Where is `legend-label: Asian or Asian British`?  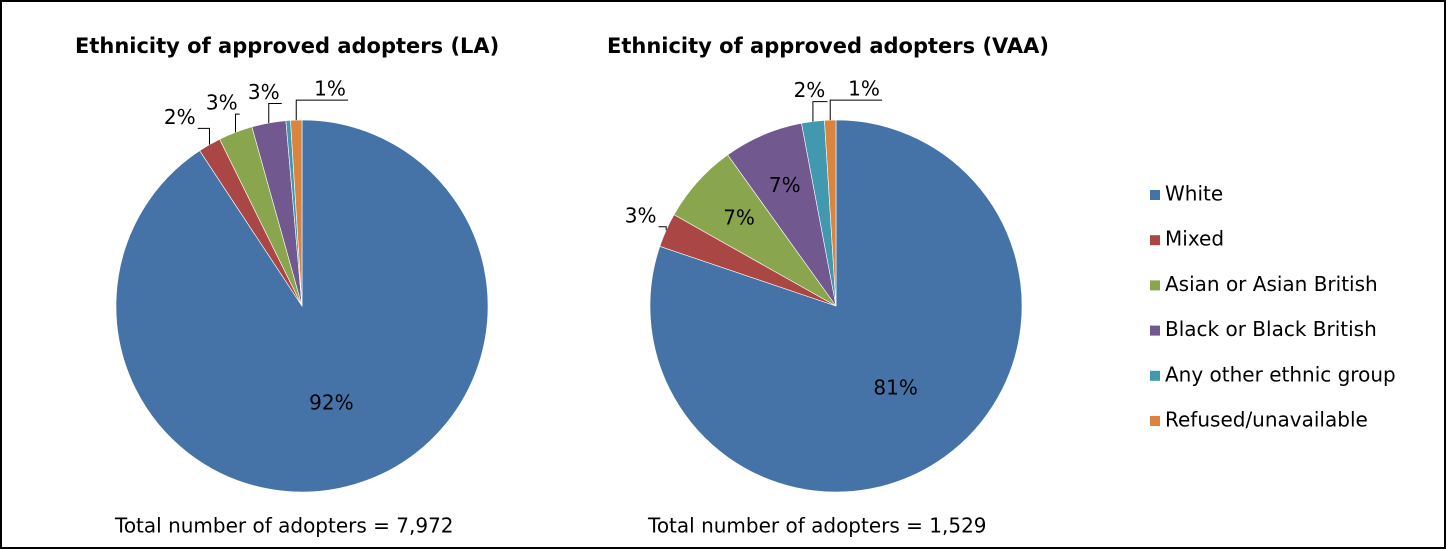 legend-label: Asian or Asian British is located at coordinates (1271, 284).